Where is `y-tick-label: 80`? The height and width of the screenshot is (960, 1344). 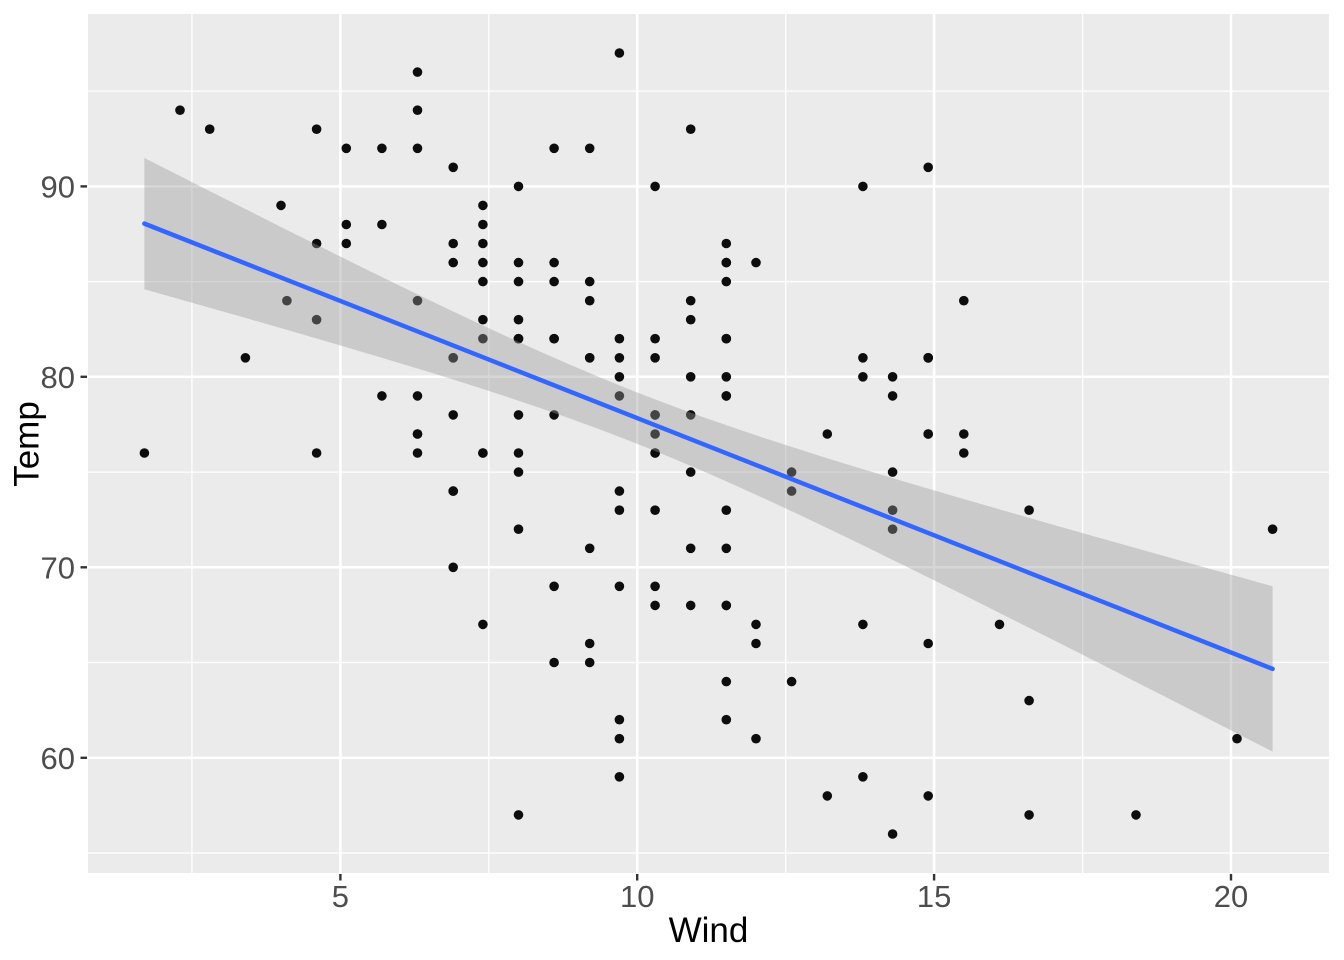 y-tick-label: 80 is located at coordinates (58, 377).